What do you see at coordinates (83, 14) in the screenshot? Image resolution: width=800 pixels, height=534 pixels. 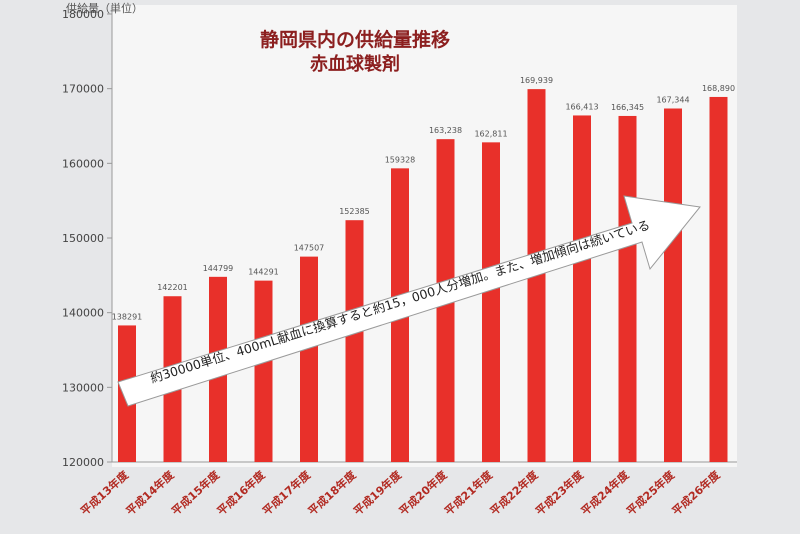 I see `y-tick-label: 180000` at bounding box center [83, 14].